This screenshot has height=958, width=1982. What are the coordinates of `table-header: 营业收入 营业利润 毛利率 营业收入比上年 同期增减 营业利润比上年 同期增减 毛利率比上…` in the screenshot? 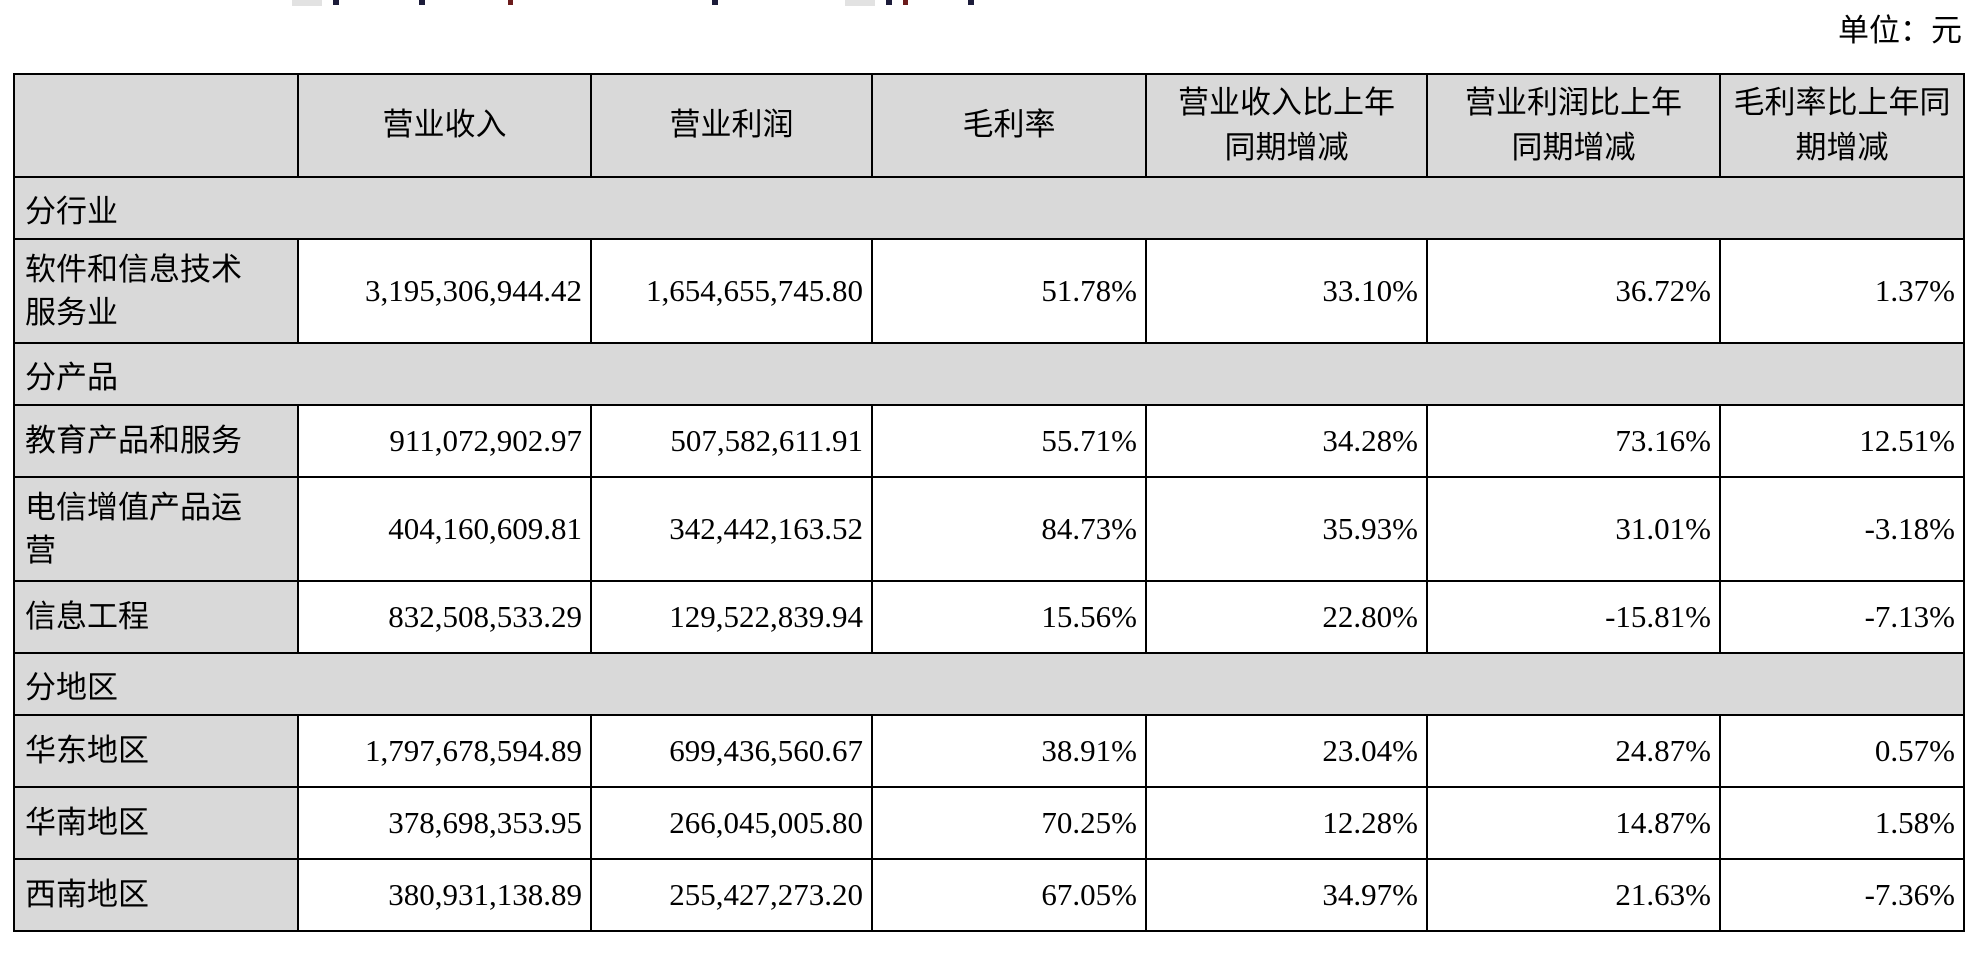 It's located at (989, 125).